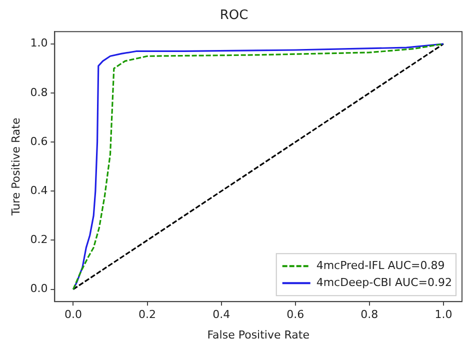 Image resolution: width=474 pixels, height=348 pixels. What do you see at coordinates (369, 315) in the screenshot?
I see `x-tick-label: 0.8` at bounding box center [369, 315].